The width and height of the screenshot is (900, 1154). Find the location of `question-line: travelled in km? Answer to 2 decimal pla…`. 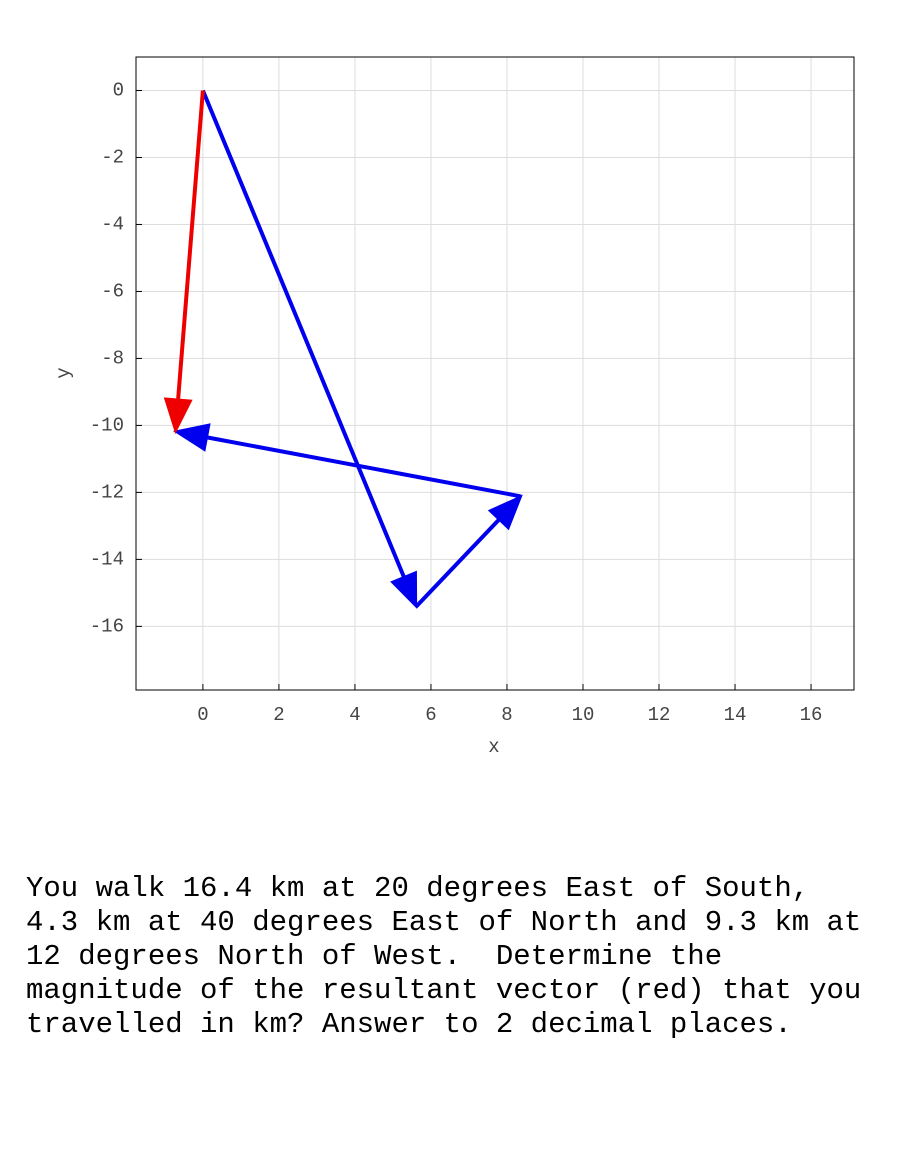

question-line: travelled in km? Answer to 2 decimal pla… is located at coordinates (409, 1024).